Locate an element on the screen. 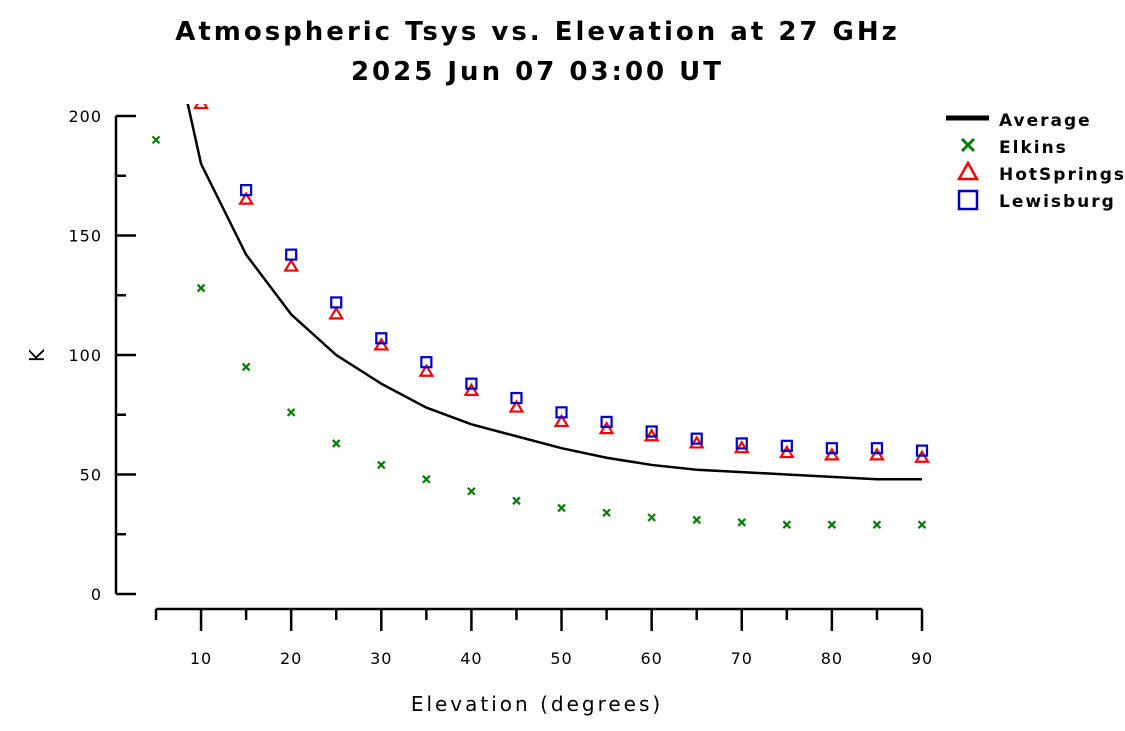 This screenshot has width=1125, height=731. x-tick-label: 70 is located at coordinates (742, 658).